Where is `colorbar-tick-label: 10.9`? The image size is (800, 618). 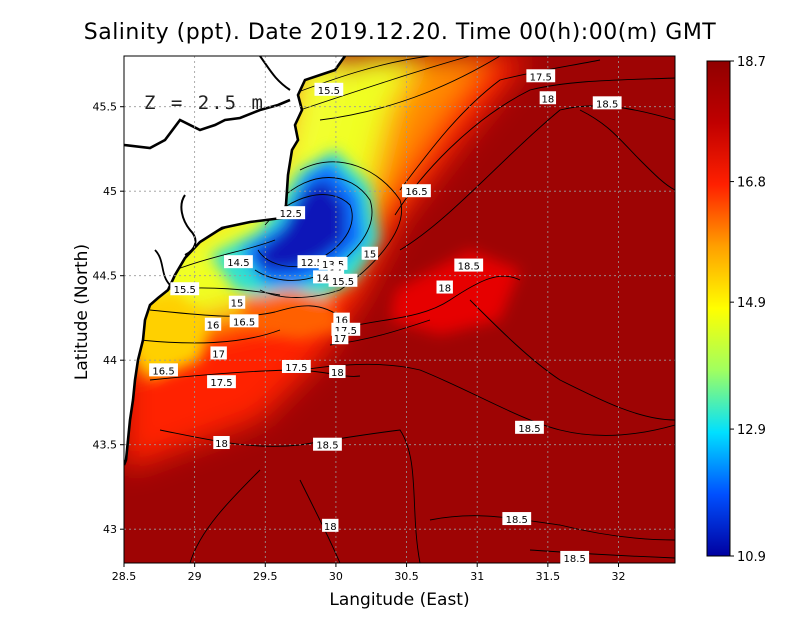 colorbar-tick-label: 10.9 is located at coordinates (751, 557).